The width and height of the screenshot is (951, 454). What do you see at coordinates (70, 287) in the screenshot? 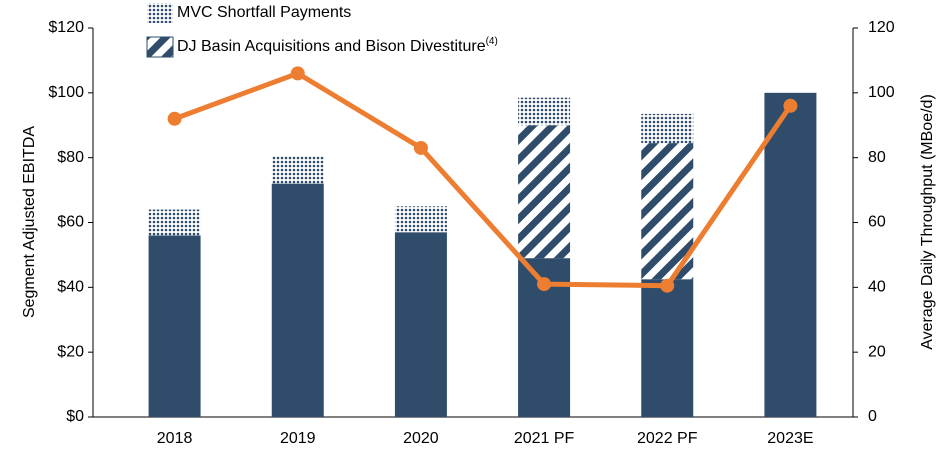
I see `y-tick-label: $40` at bounding box center [70, 287].